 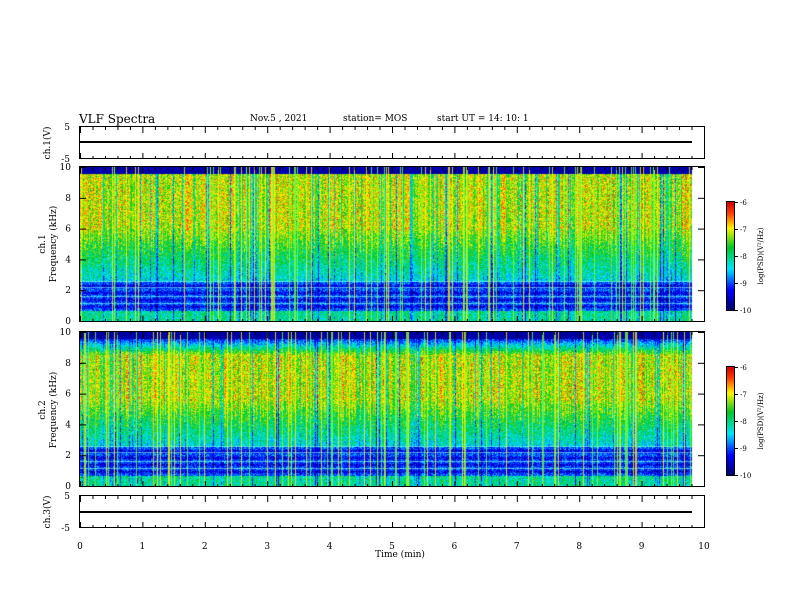 I want to click on ch1-wave-ylabel: ch.1(V), so click(x=47, y=143).